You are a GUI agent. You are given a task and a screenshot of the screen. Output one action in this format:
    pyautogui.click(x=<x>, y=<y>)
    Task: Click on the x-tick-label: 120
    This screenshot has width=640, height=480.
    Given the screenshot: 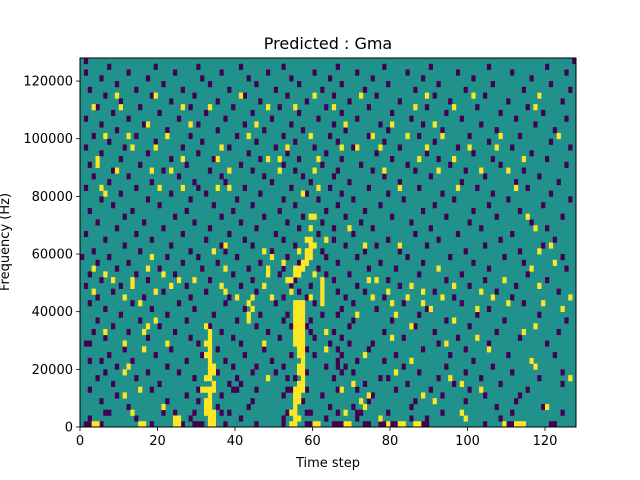 What is the action you would take?
    pyautogui.click(x=545, y=441)
    